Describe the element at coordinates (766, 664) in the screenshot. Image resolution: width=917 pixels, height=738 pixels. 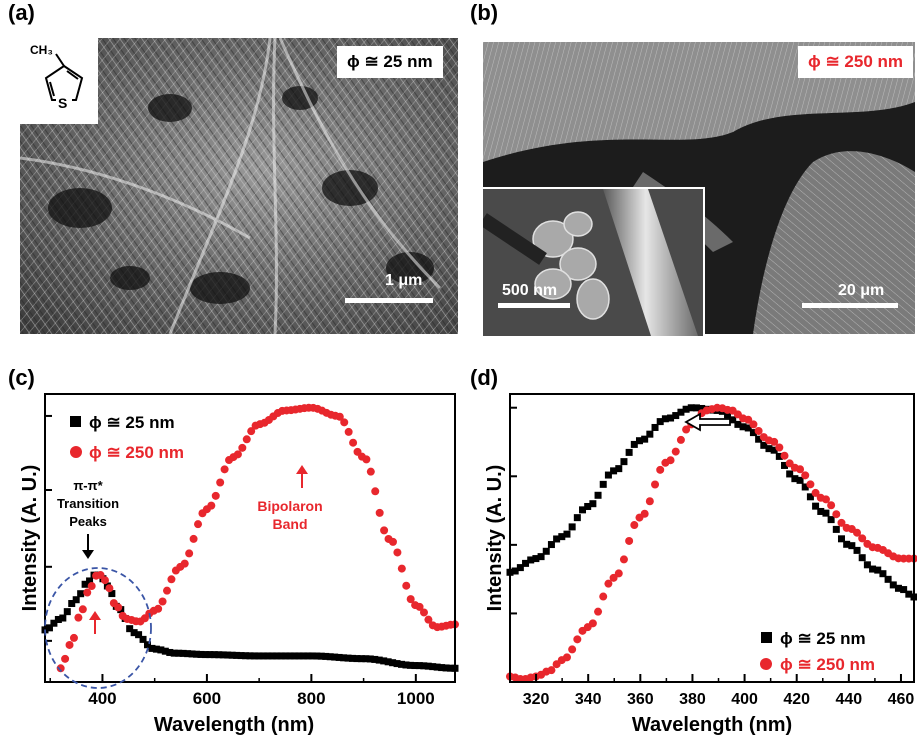
I see `legend-marker-d-250nm` at that location.